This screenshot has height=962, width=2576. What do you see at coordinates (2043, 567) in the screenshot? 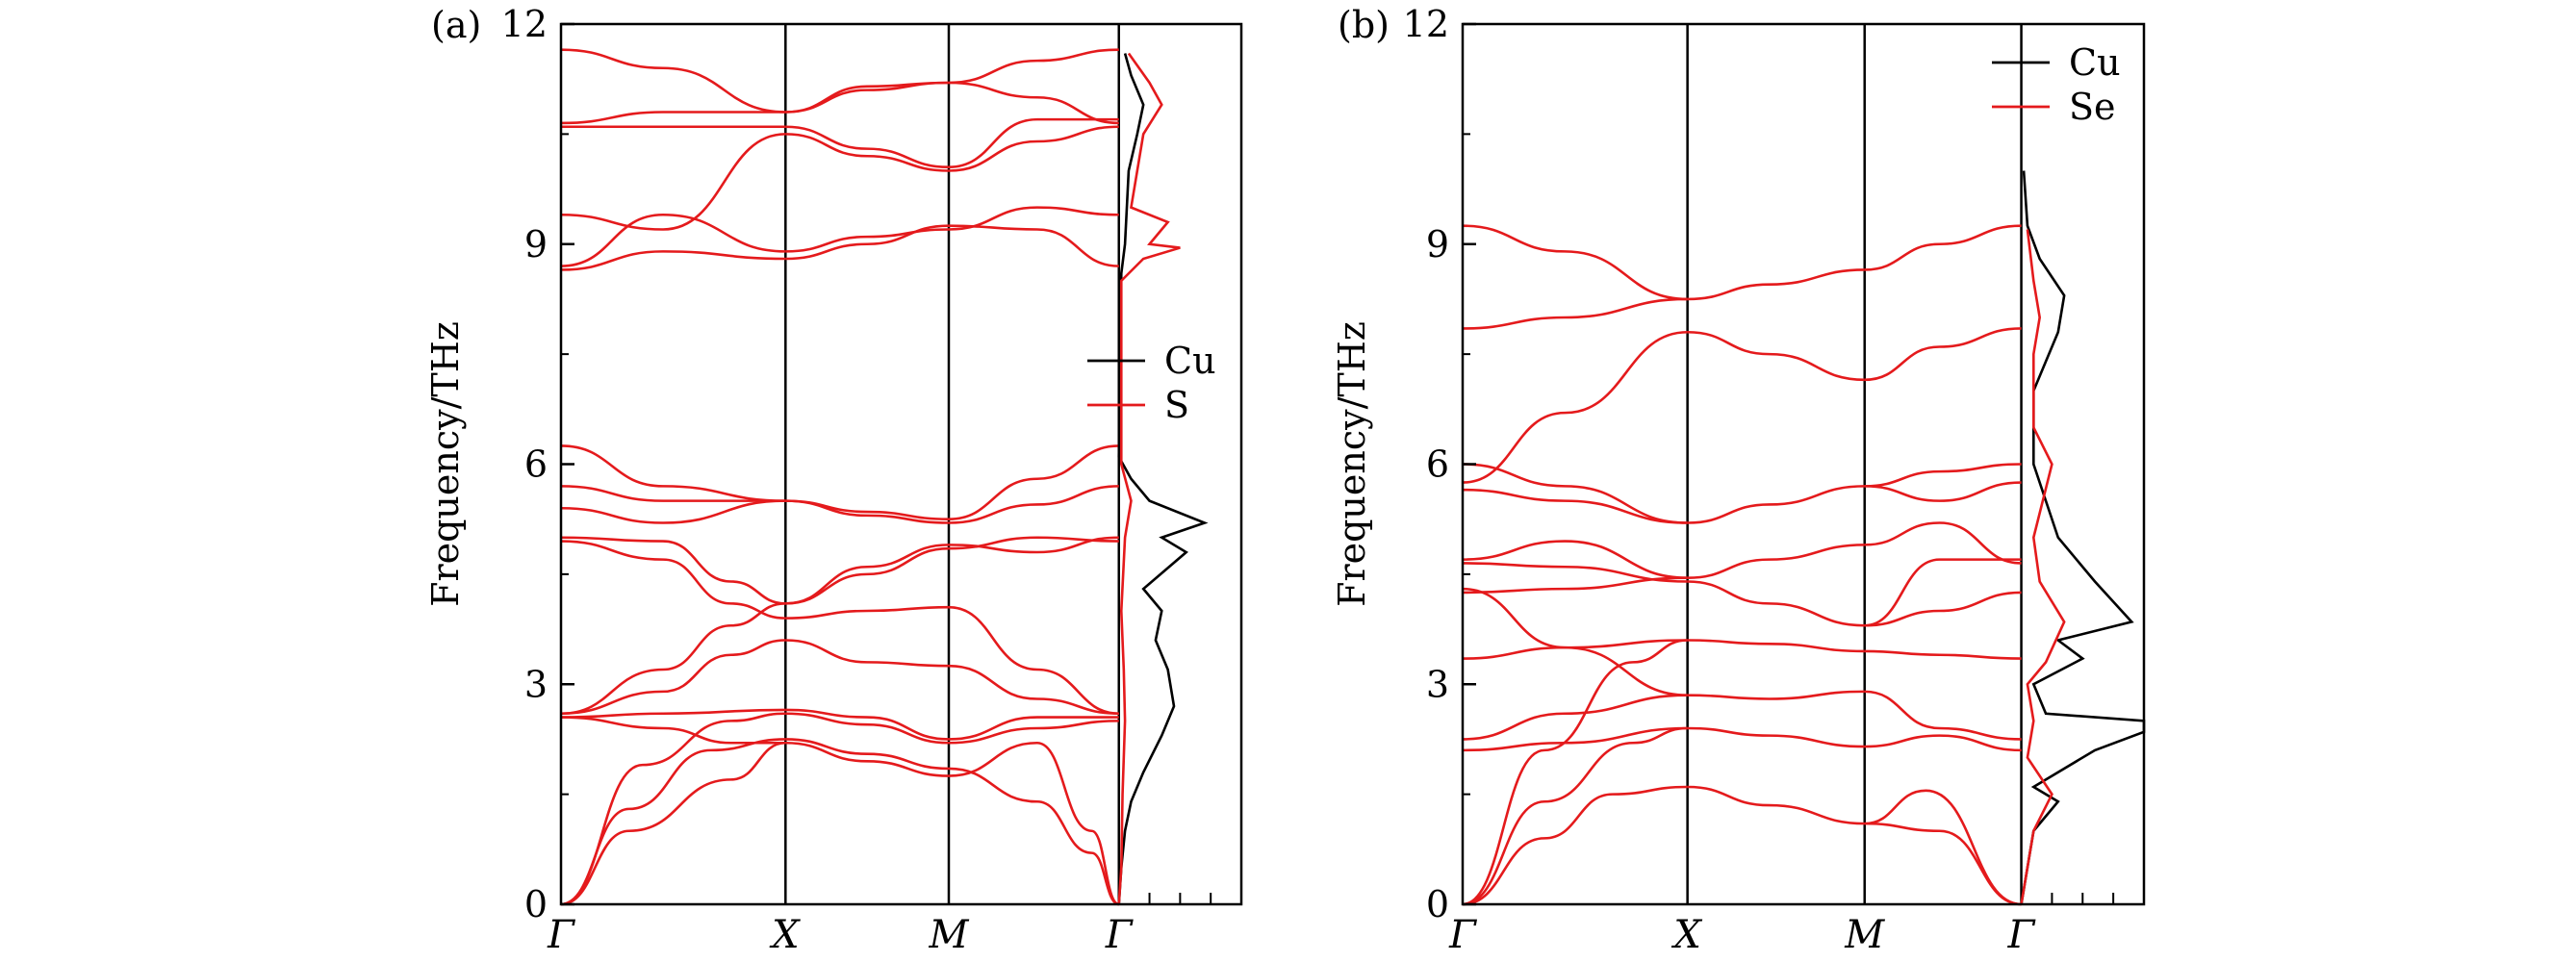
I see `dos-se-line` at bounding box center [2043, 567].